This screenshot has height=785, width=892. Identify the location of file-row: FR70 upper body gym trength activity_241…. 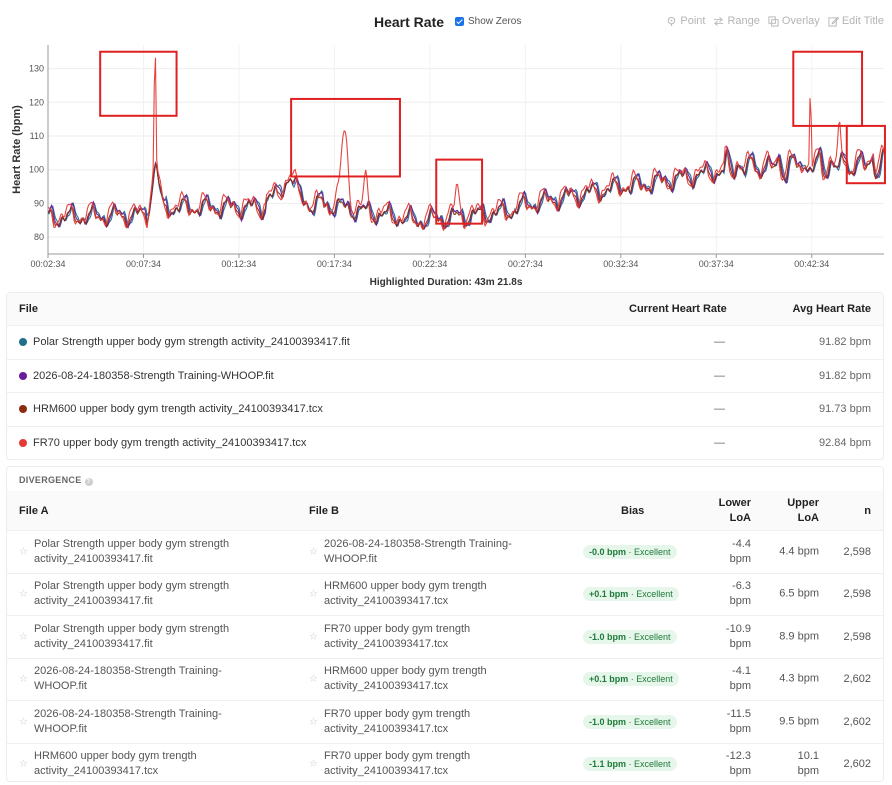
(445, 443).